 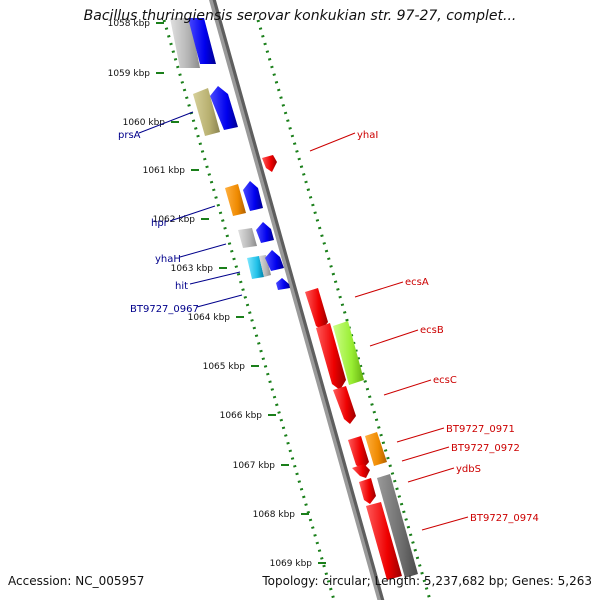 What do you see at coordinates (181, 286) in the screenshot?
I see `gene-label-hit: hit` at bounding box center [181, 286].